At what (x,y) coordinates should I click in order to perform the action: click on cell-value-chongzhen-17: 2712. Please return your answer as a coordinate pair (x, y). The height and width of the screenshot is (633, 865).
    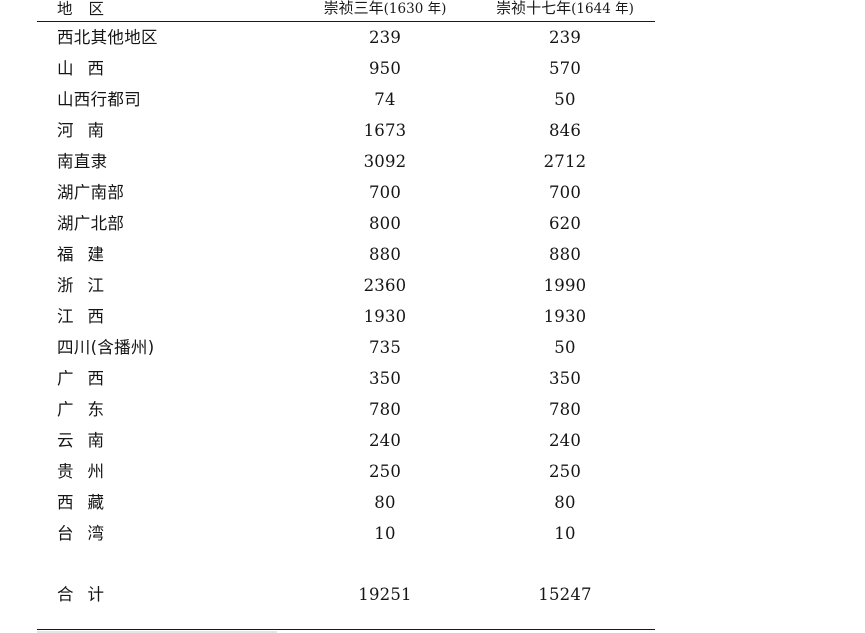
    Looking at the image, I should click on (565, 161).